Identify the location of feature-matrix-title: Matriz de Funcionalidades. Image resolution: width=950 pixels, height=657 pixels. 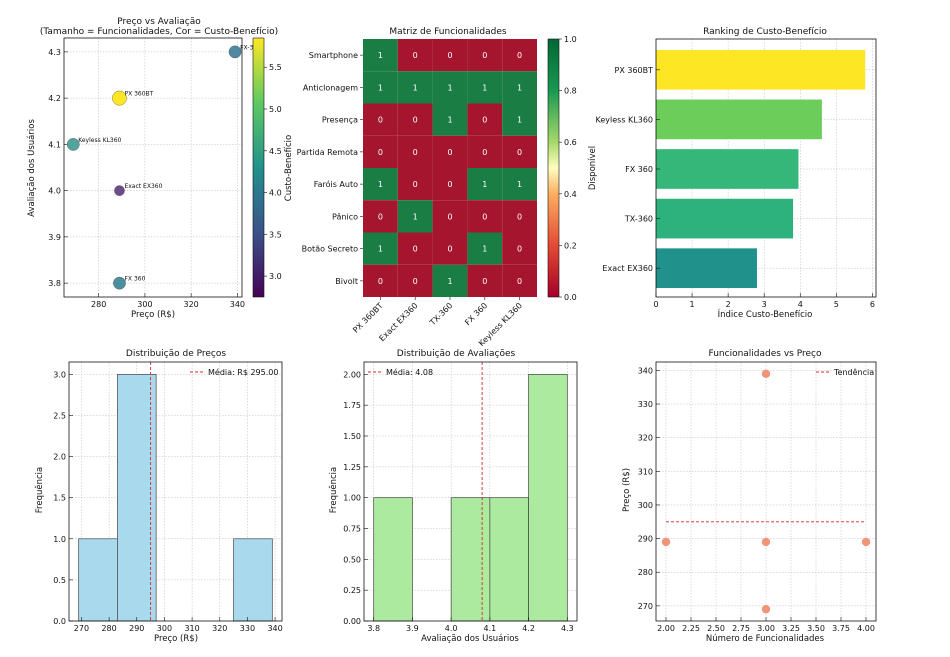
(447, 32).